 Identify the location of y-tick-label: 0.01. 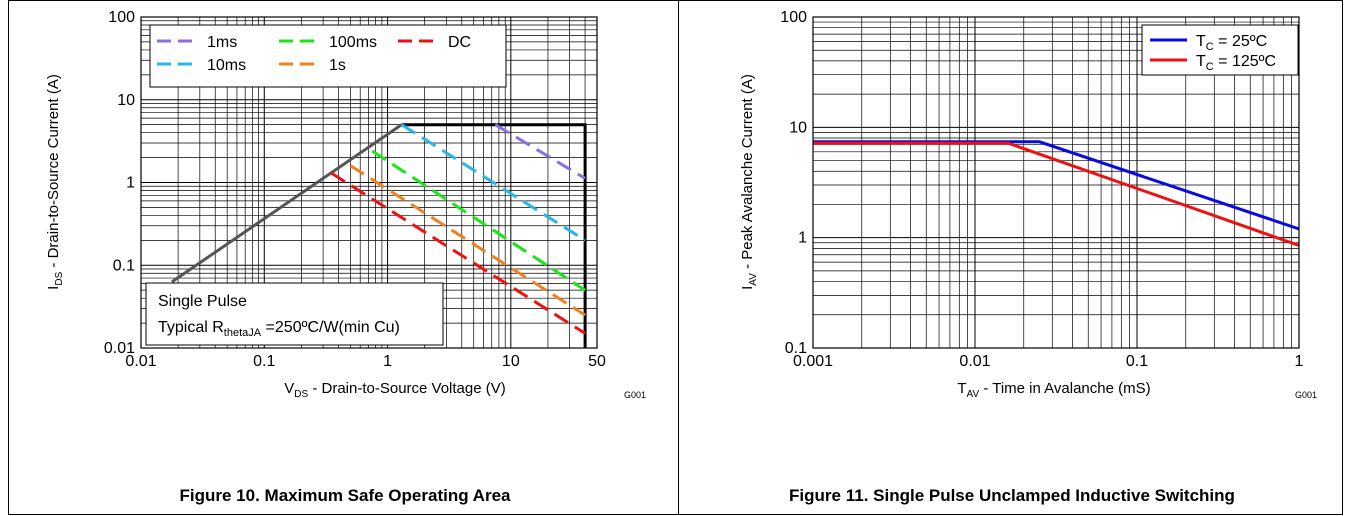
(119, 348).